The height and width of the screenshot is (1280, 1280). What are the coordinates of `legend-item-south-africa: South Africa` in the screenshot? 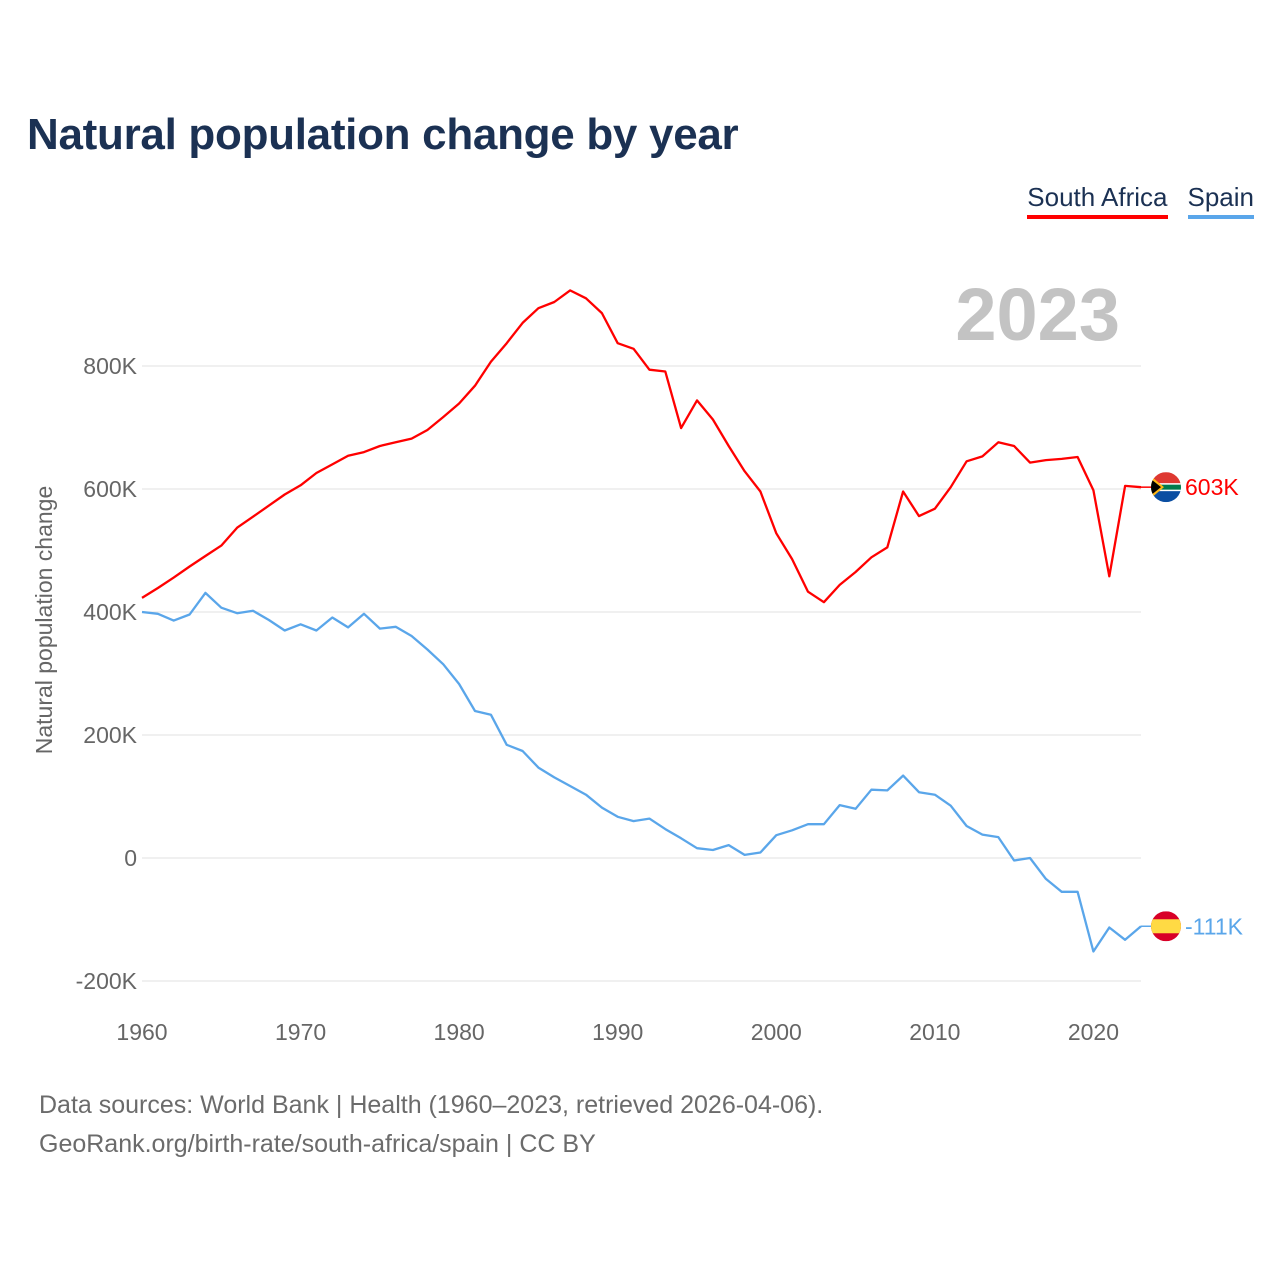 It's located at (1097, 200).